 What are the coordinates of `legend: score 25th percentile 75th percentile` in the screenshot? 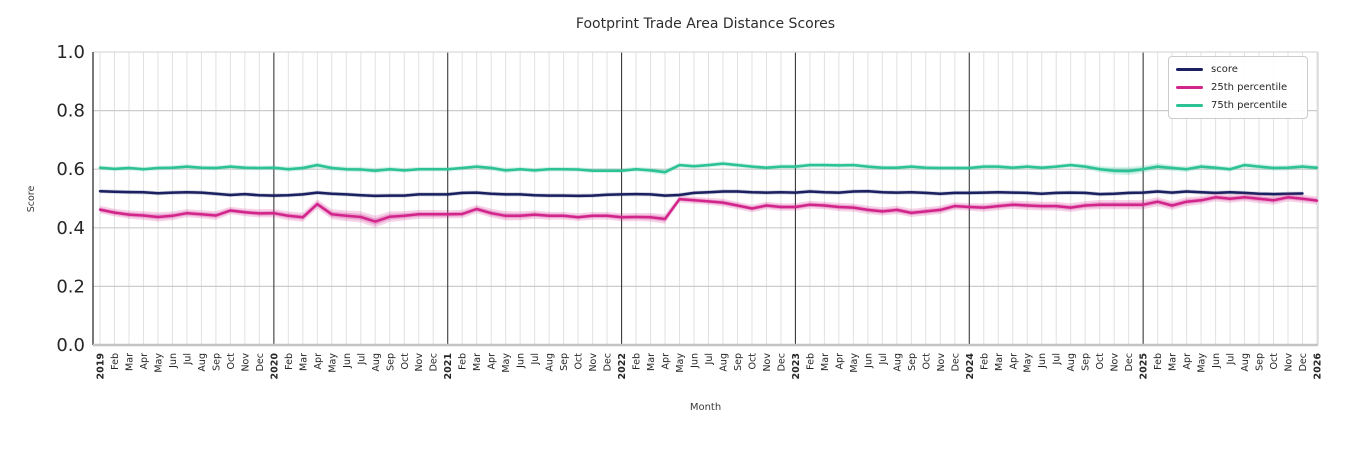 It's located at (1238, 87).